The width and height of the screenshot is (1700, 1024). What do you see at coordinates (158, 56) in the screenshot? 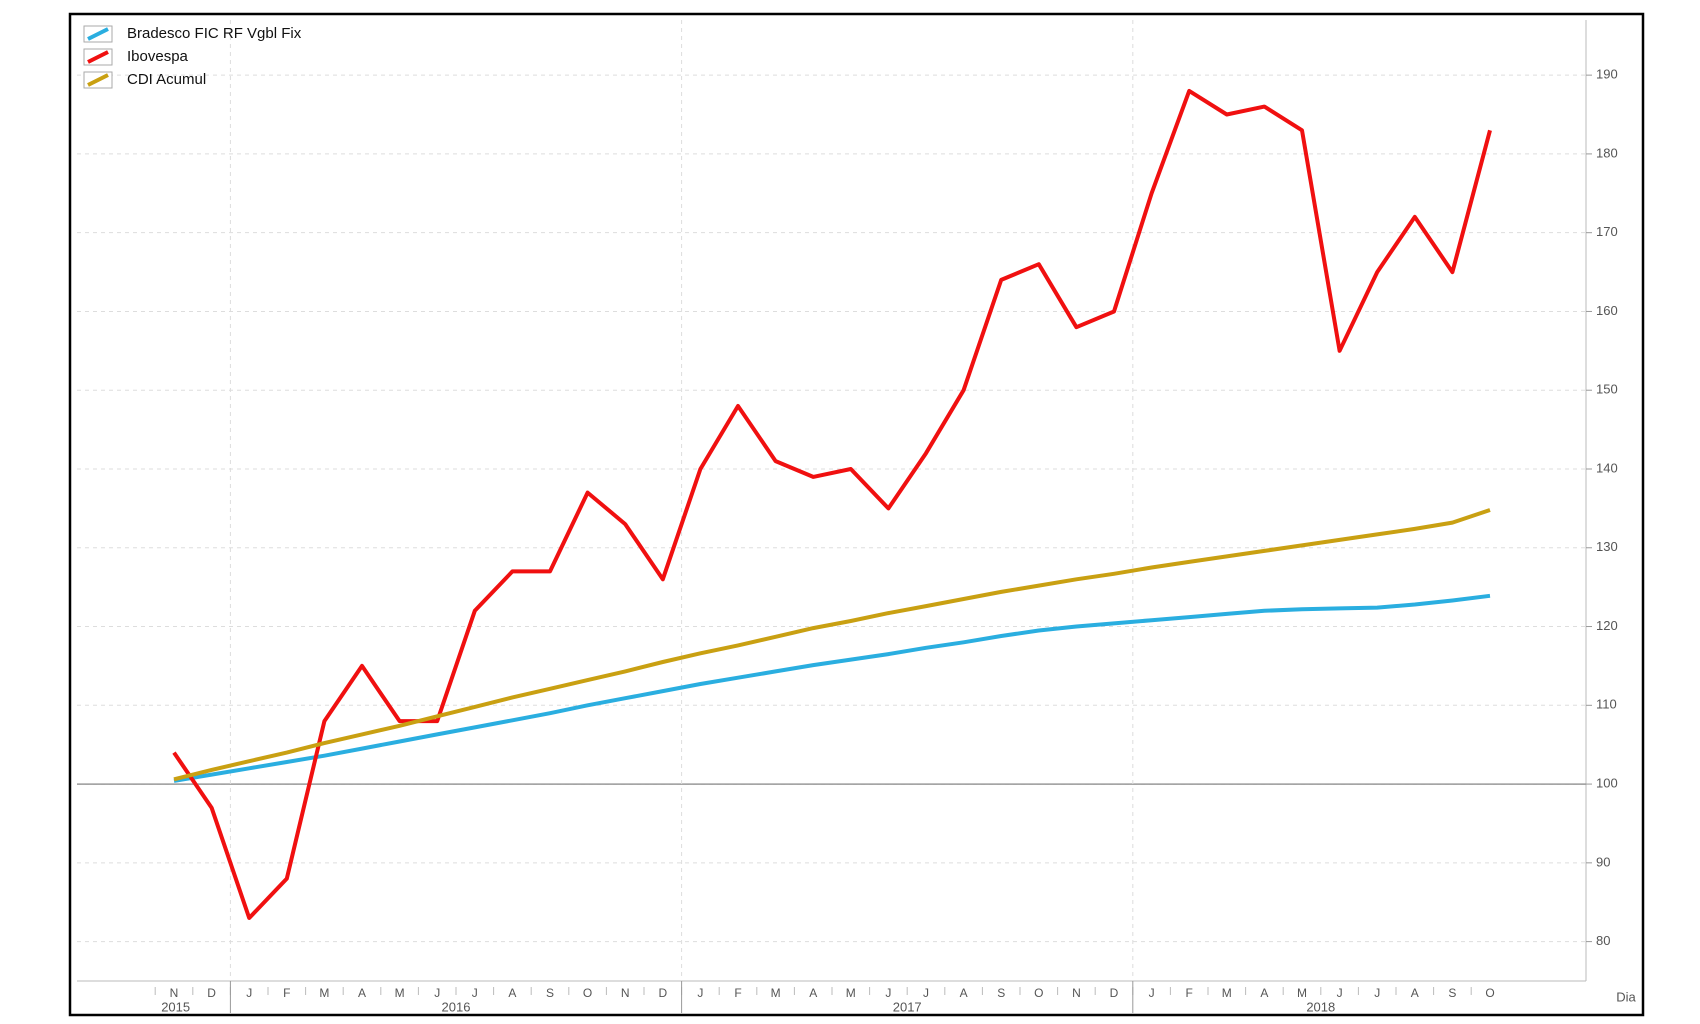
I see `legend-label: Ibovespa` at bounding box center [158, 56].